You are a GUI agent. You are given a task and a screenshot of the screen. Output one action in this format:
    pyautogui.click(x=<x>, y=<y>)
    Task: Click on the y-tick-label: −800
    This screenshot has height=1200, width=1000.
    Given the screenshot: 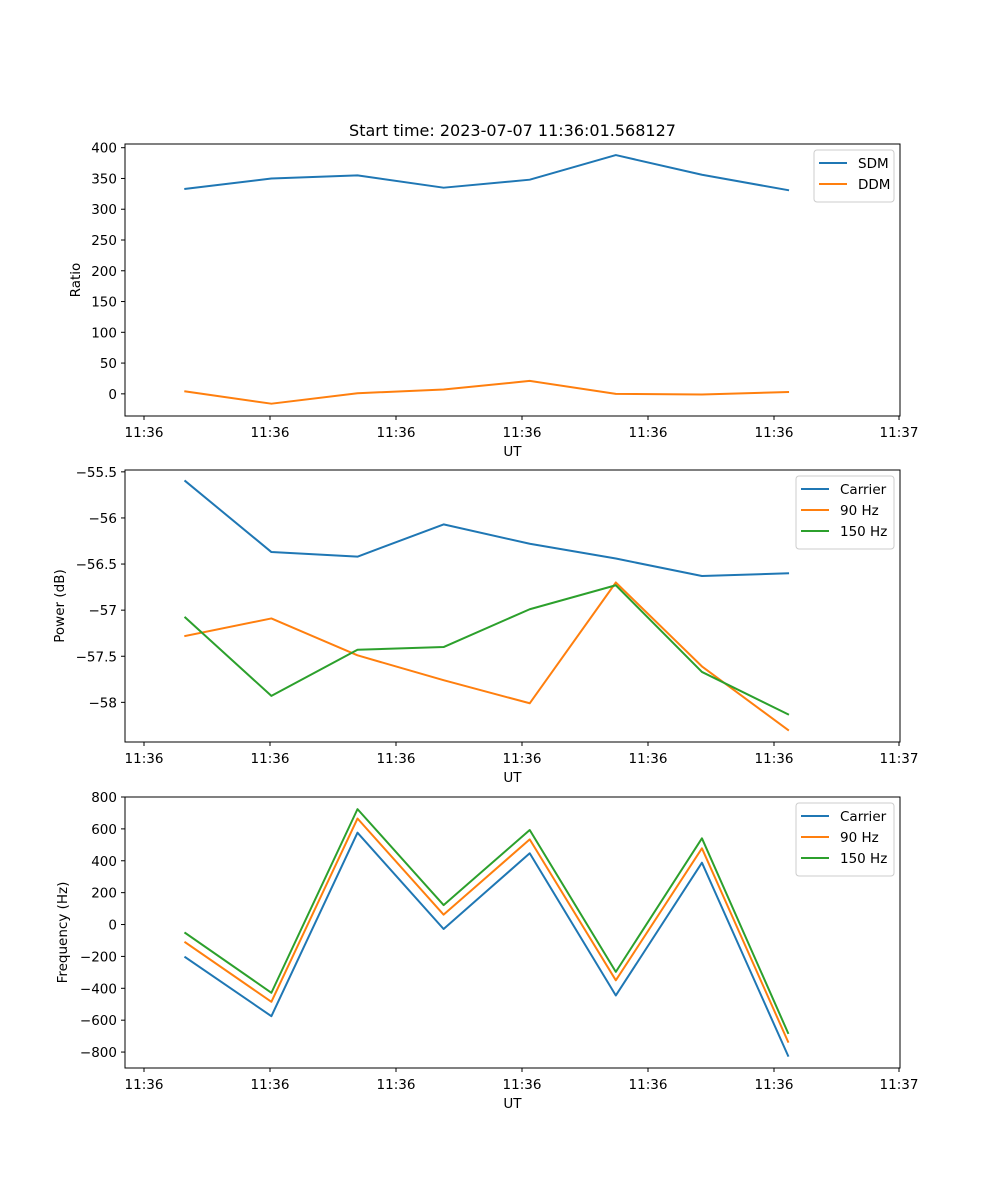 What is the action you would take?
    pyautogui.click(x=98, y=1053)
    